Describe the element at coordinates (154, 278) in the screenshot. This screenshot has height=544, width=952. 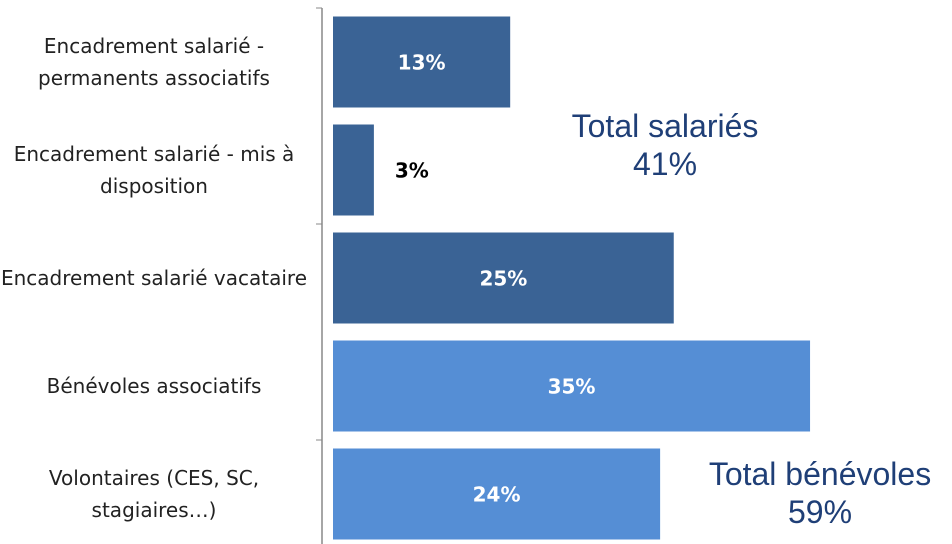
I see `y-tick-label: Encadrement salarié vacataire` at that location.